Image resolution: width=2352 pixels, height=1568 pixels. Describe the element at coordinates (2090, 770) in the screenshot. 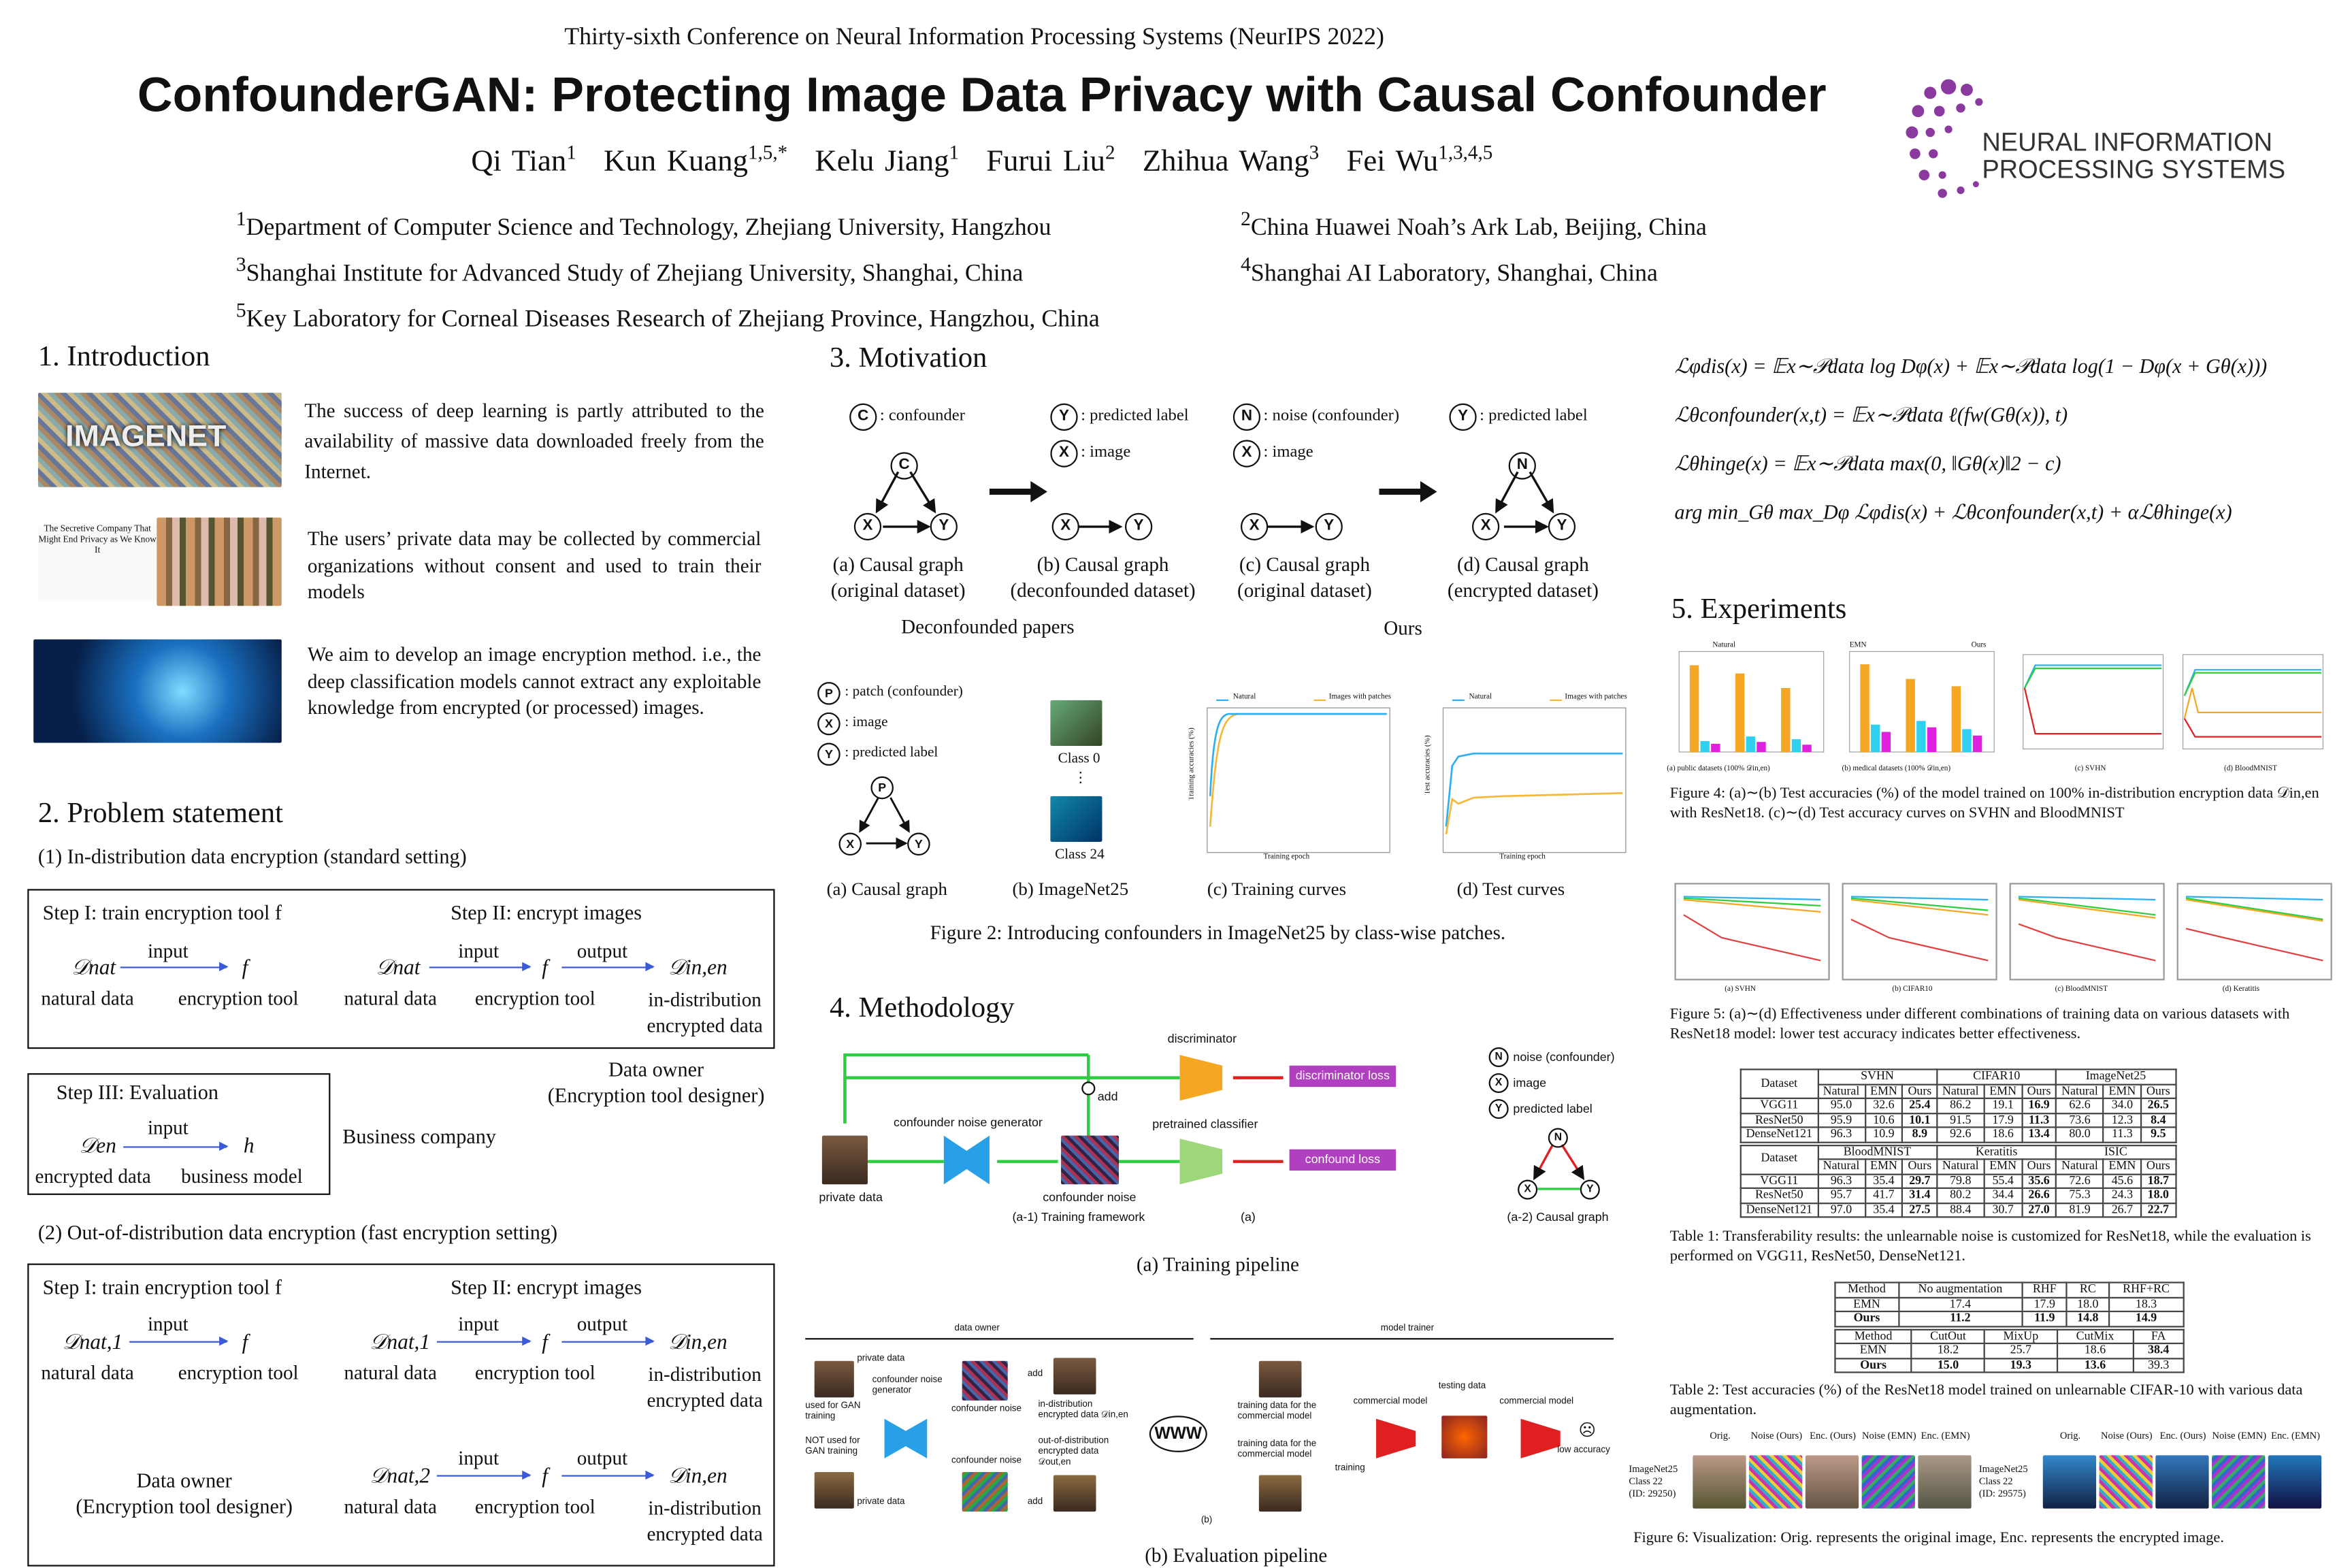

I see `fig4-subcaption: (c) SVHN` at that location.